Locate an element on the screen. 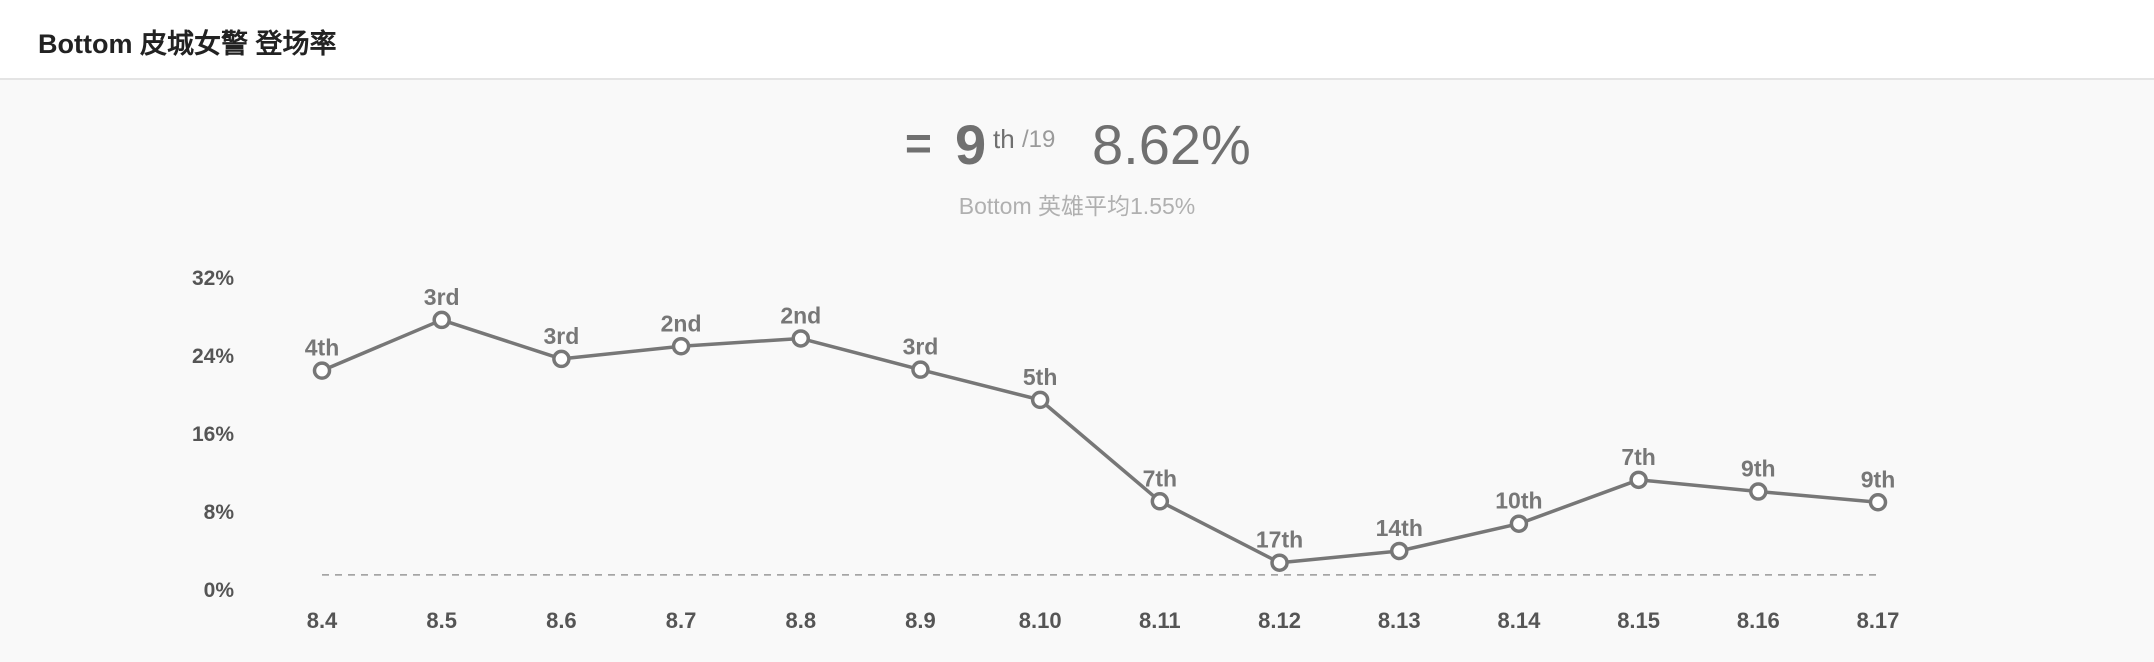 The width and height of the screenshot is (2154, 662). y-axis: 0% 8% 16% 24% 32% is located at coordinates (213, 434).